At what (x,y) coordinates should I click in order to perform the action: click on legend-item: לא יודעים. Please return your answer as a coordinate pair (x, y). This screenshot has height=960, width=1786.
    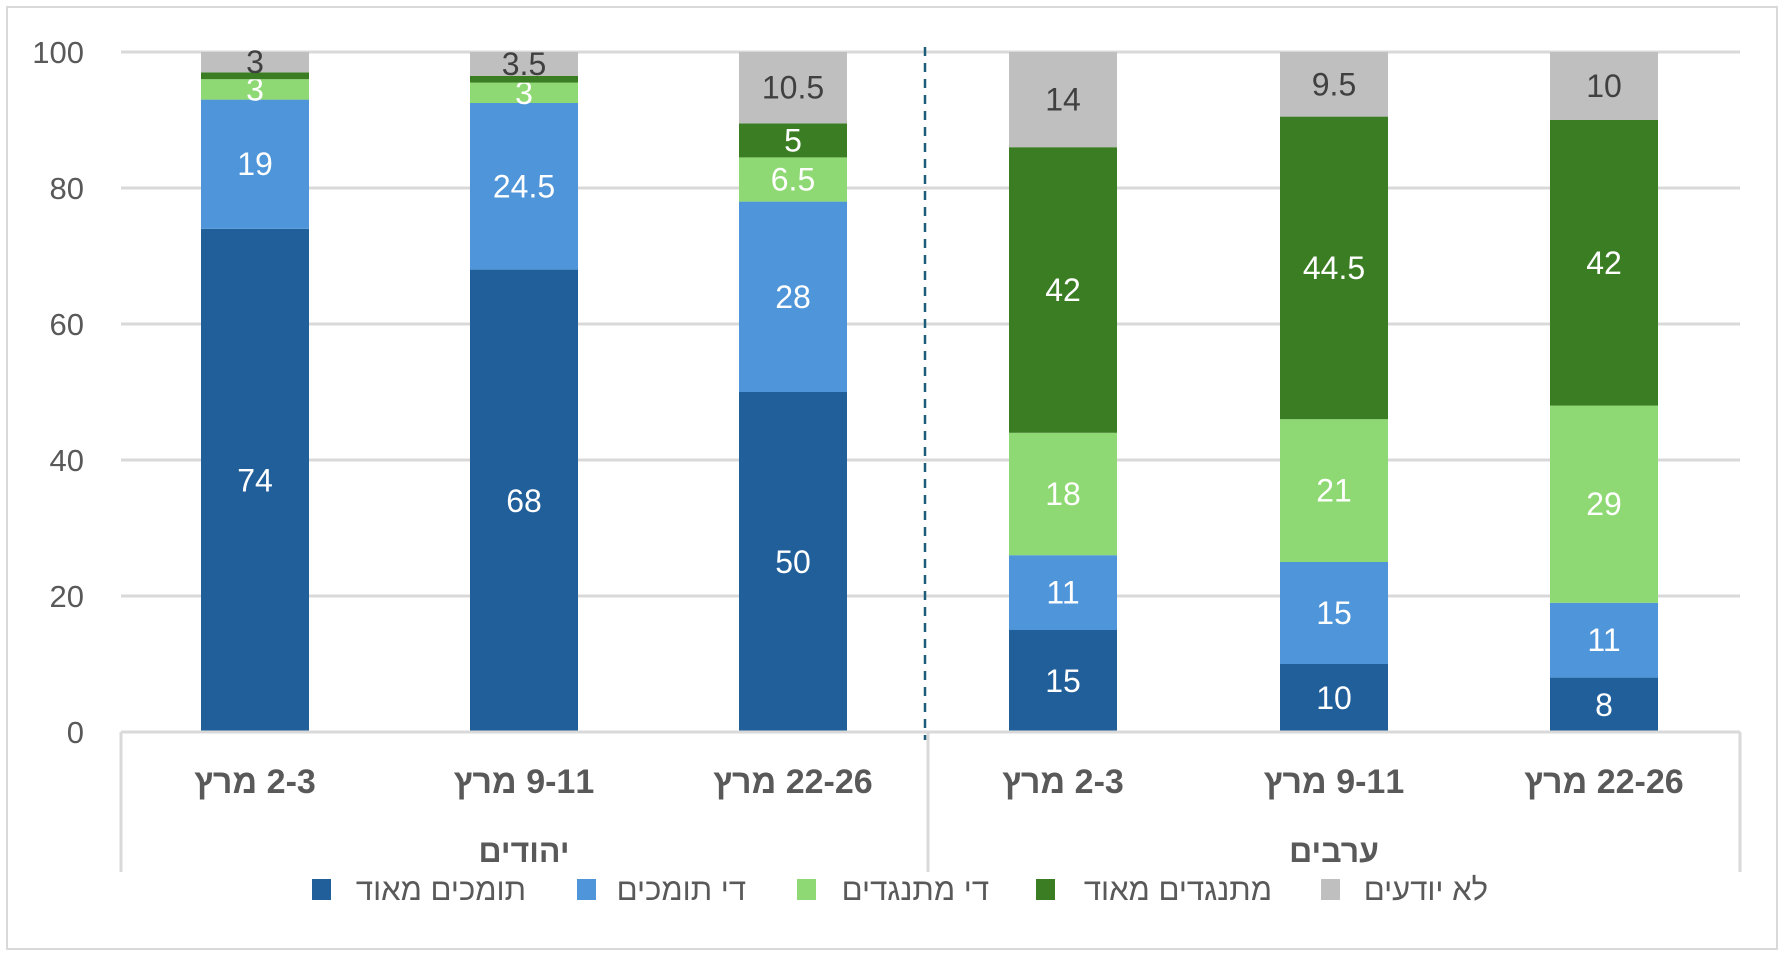
    Looking at the image, I should click on (1404, 889).